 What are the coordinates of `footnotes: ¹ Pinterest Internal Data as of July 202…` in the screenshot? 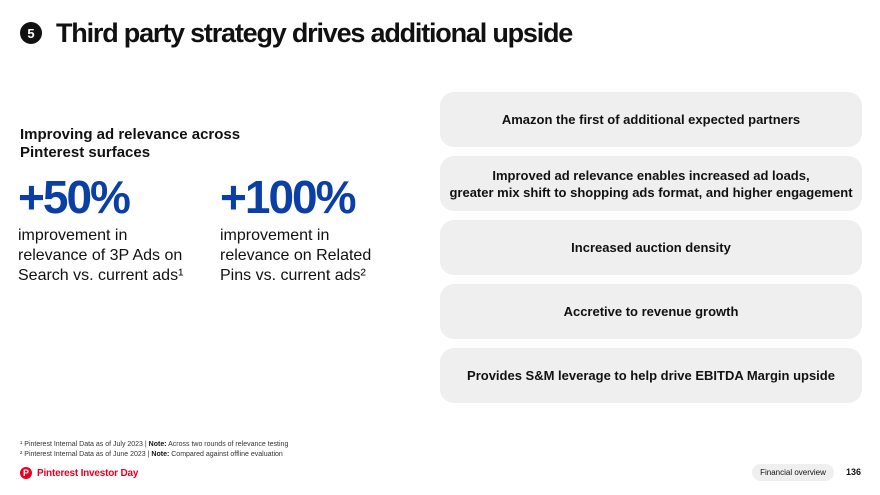 It's located at (154, 450).